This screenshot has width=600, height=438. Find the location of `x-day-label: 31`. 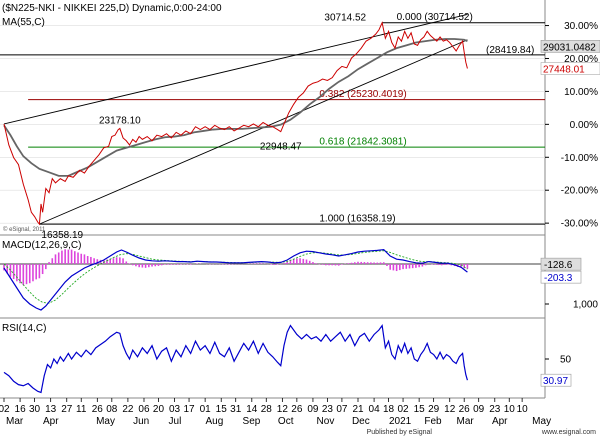

x-day-label: 31 is located at coordinates (236, 409).